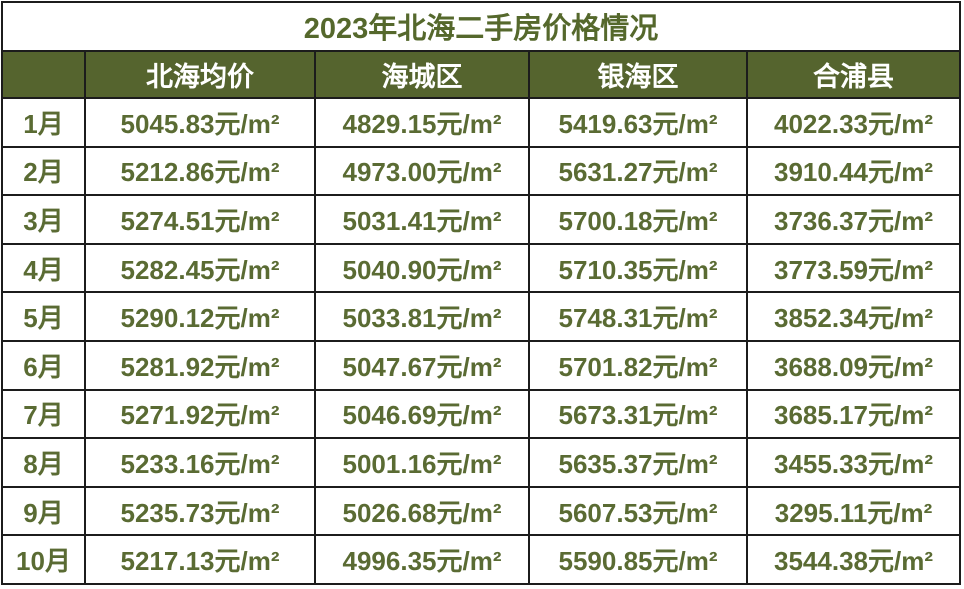  Describe the element at coordinates (43, 462) in the screenshot. I see `month-label: 8月` at that location.